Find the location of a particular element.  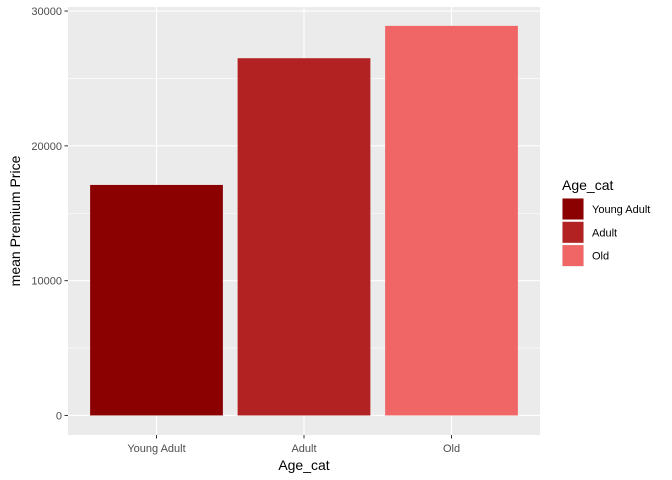

legend-title: Age_cat is located at coordinates (587, 185).